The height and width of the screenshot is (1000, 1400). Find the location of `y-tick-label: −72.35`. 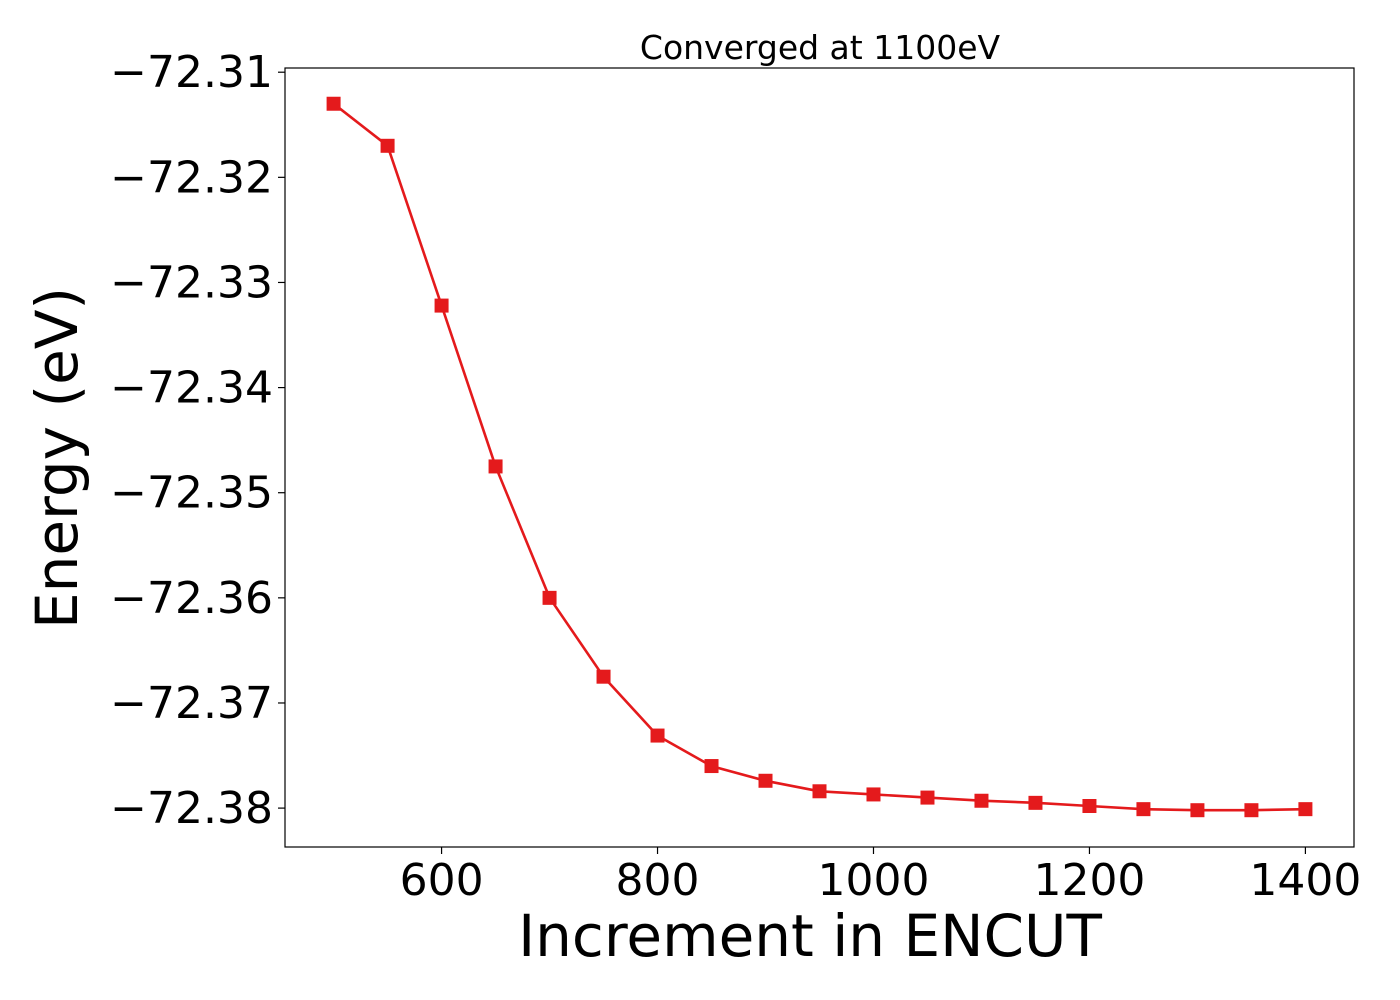

y-tick-label: −72.35 is located at coordinates (191, 493).